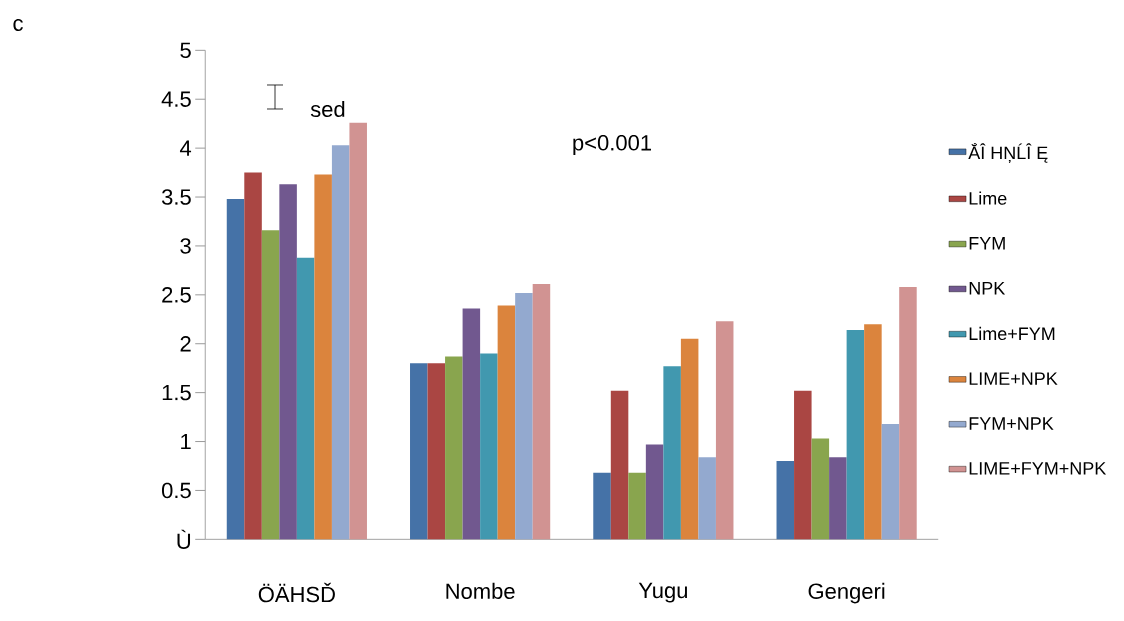  What do you see at coordinates (185, 148) in the screenshot?
I see `y-tick-label: 4` at bounding box center [185, 148].